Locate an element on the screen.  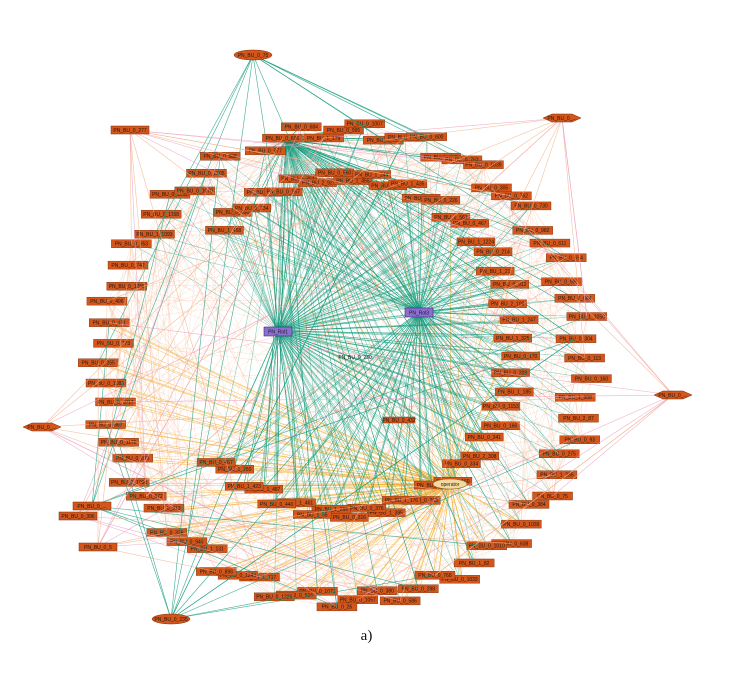
graph-node: PN_BU_0_440 is located at coordinates (276, 504).